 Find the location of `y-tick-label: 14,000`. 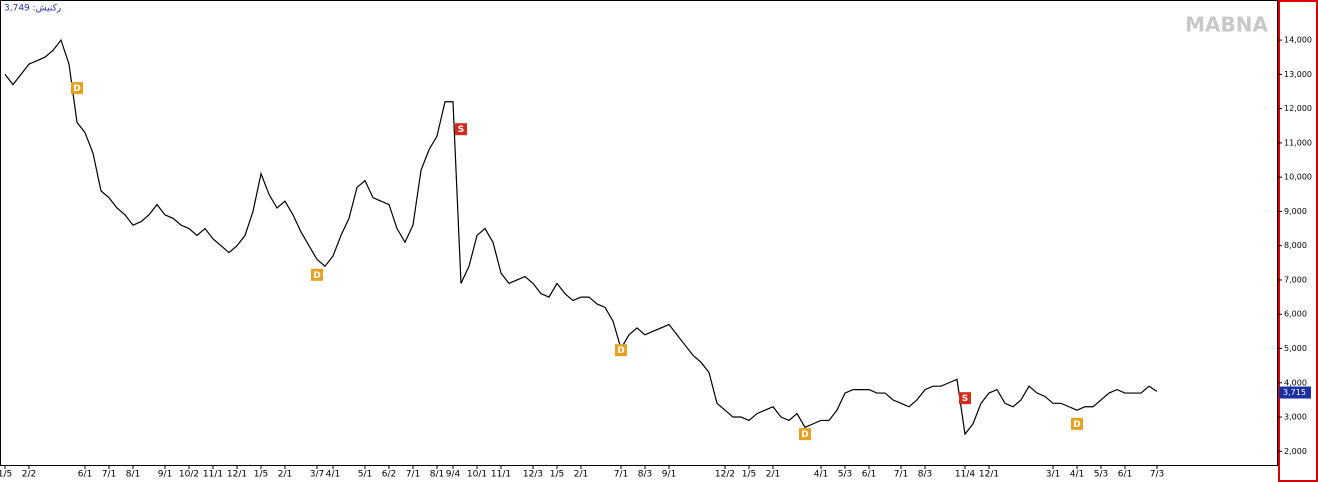

y-tick-label: 14,000 is located at coordinates (1298, 40).